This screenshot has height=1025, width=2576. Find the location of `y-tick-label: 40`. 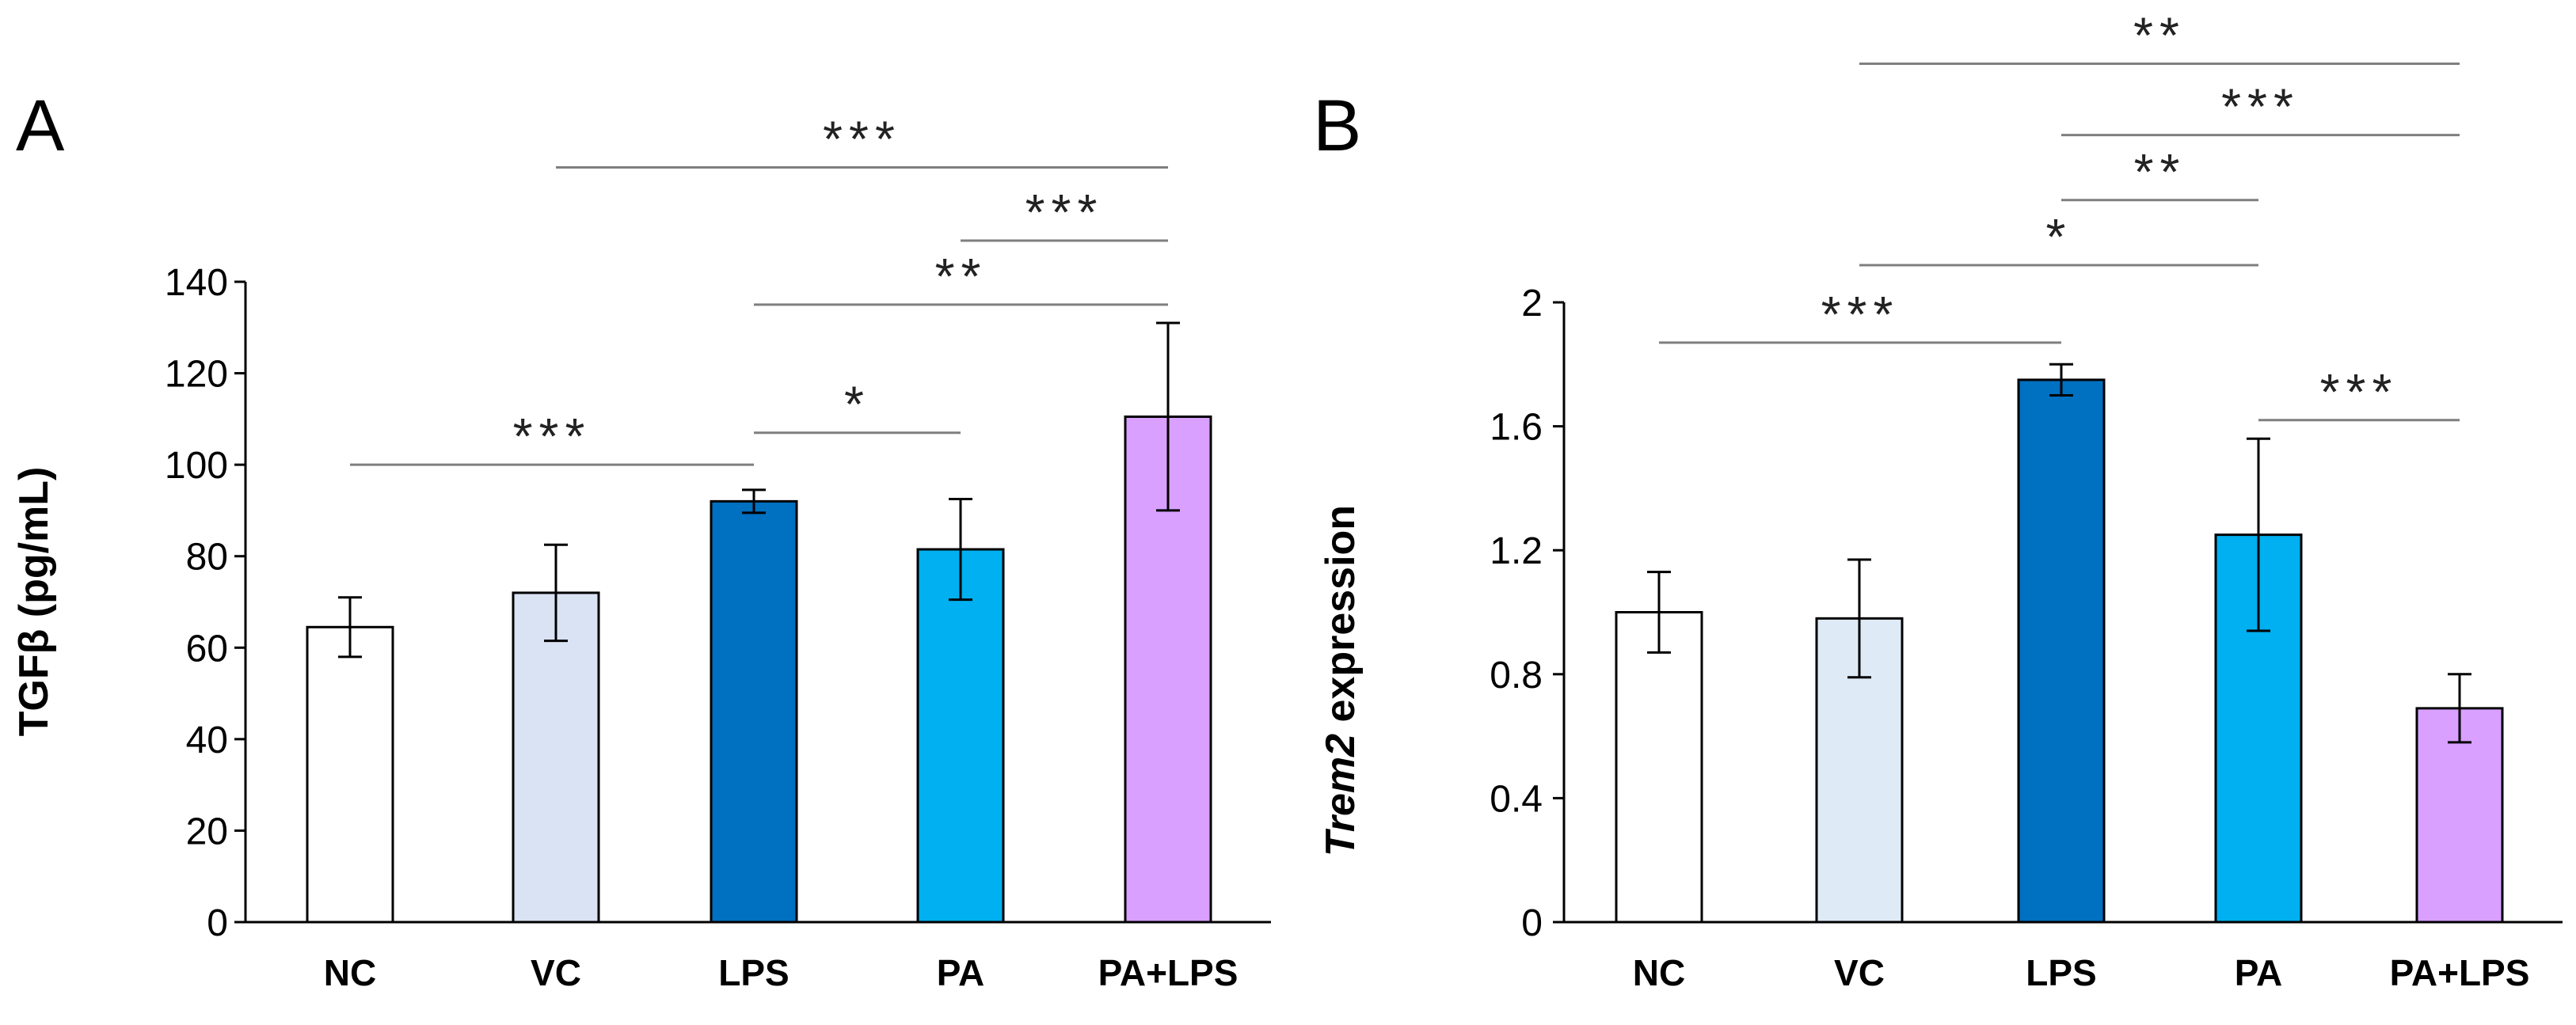

y-tick-label: 40 is located at coordinates (207, 740).